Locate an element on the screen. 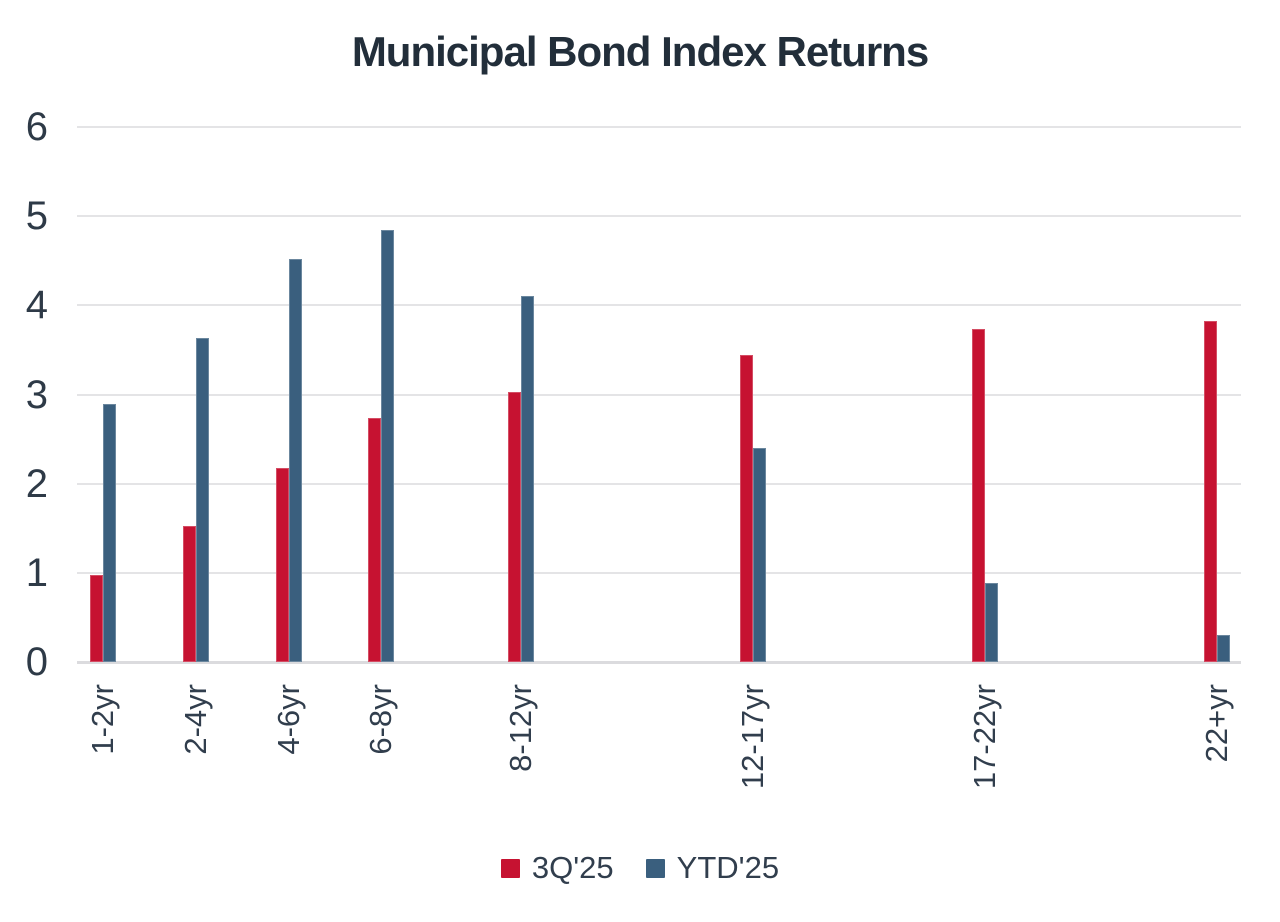 The width and height of the screenshot is (1280, 922). gridline-y6 is located at coordinates (659, 127).